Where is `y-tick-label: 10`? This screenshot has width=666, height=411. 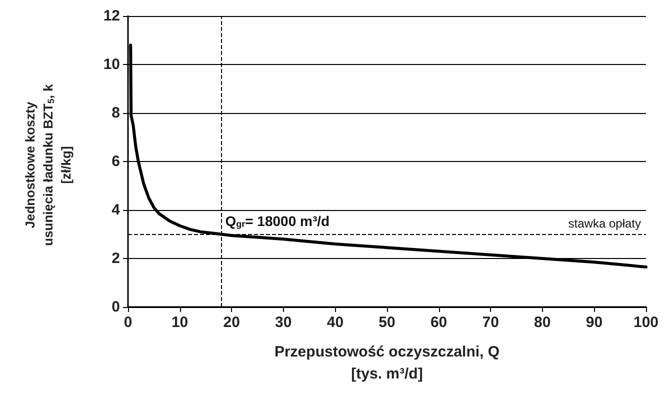 y-tick-label: 10 is located at coordinates (111, 64).